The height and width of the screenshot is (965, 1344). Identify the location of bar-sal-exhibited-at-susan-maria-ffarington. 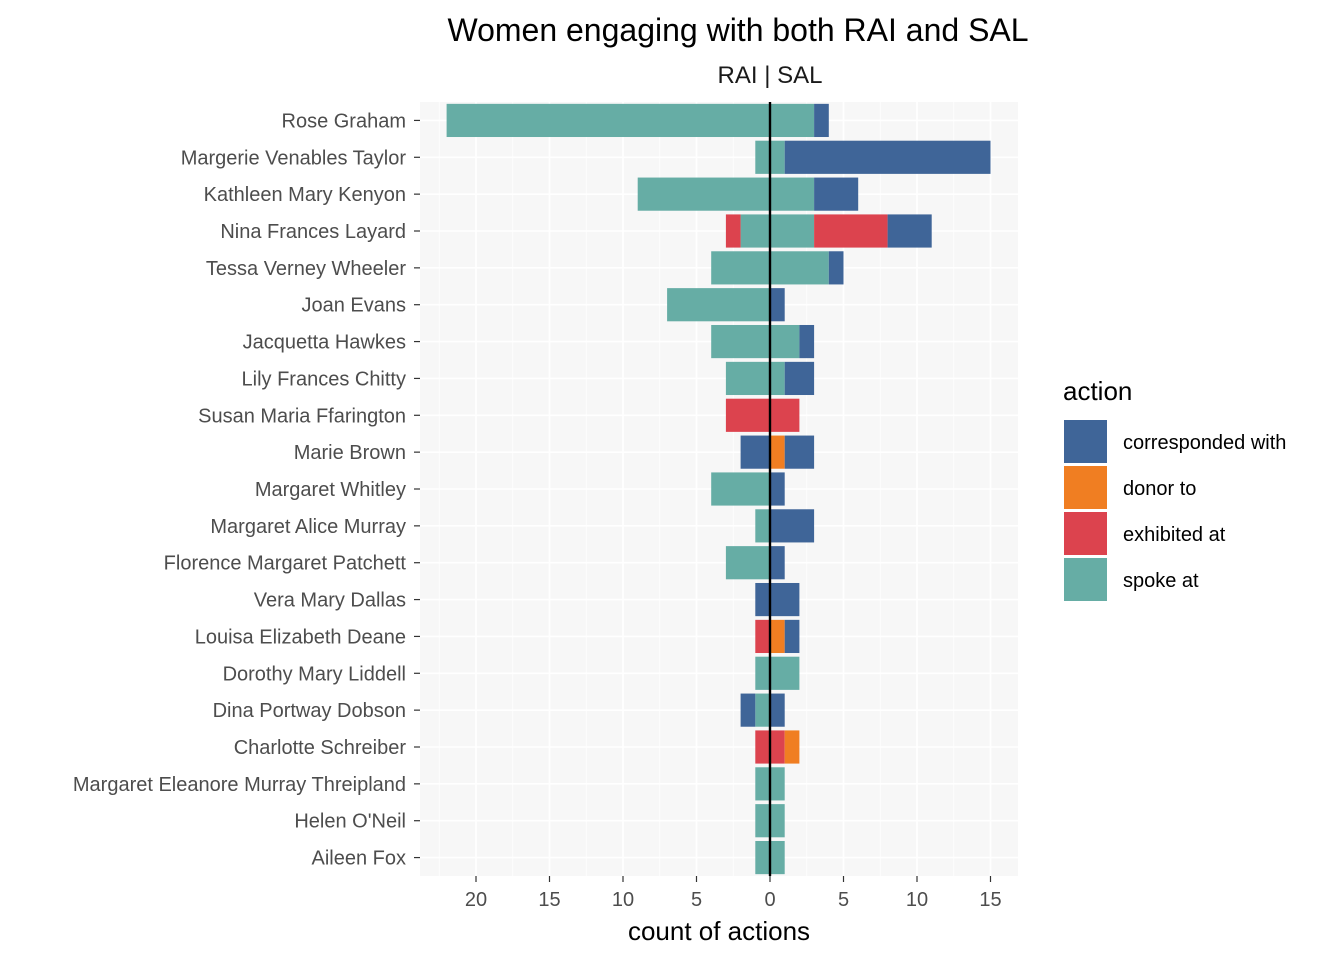
(785, 415).